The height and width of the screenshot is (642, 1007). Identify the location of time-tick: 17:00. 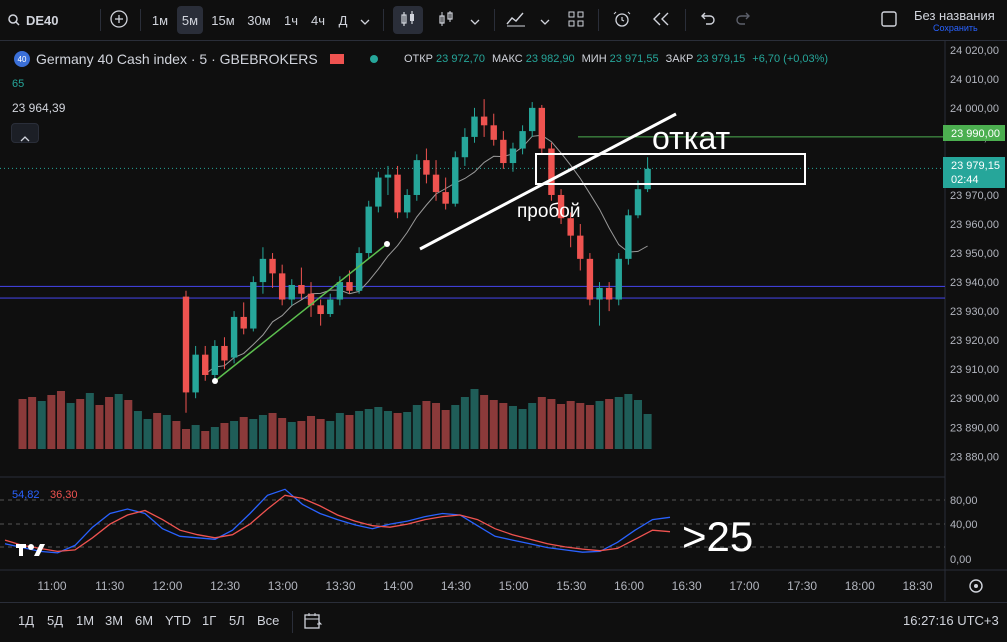
(744, 586).